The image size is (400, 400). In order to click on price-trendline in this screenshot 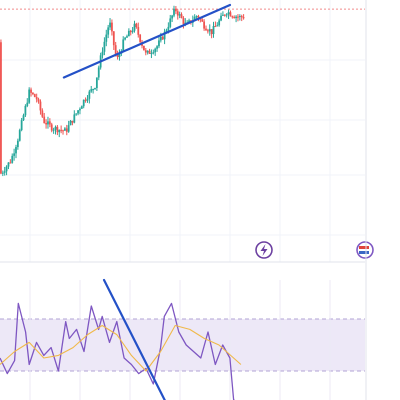, I will do `click(147, 41)`.